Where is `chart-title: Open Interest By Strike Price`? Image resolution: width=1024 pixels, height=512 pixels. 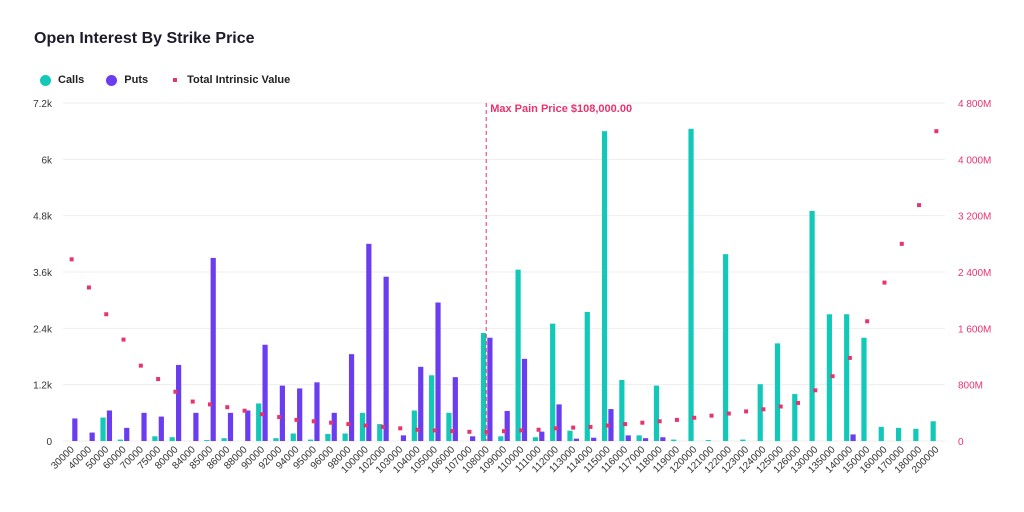
chart-title: Open Interest By Strike Price is located at coordinates (144, 38).